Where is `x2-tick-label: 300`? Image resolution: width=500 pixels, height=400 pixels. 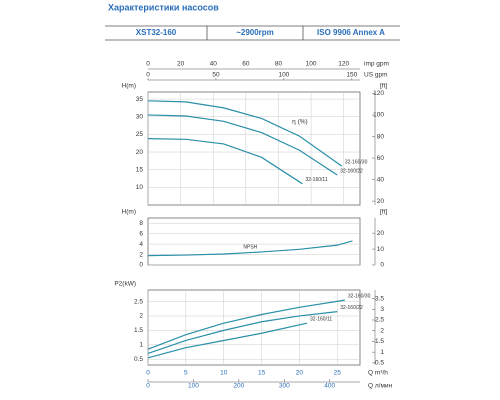
x2-tick-label: 300 is located at coordinates (284, 386).